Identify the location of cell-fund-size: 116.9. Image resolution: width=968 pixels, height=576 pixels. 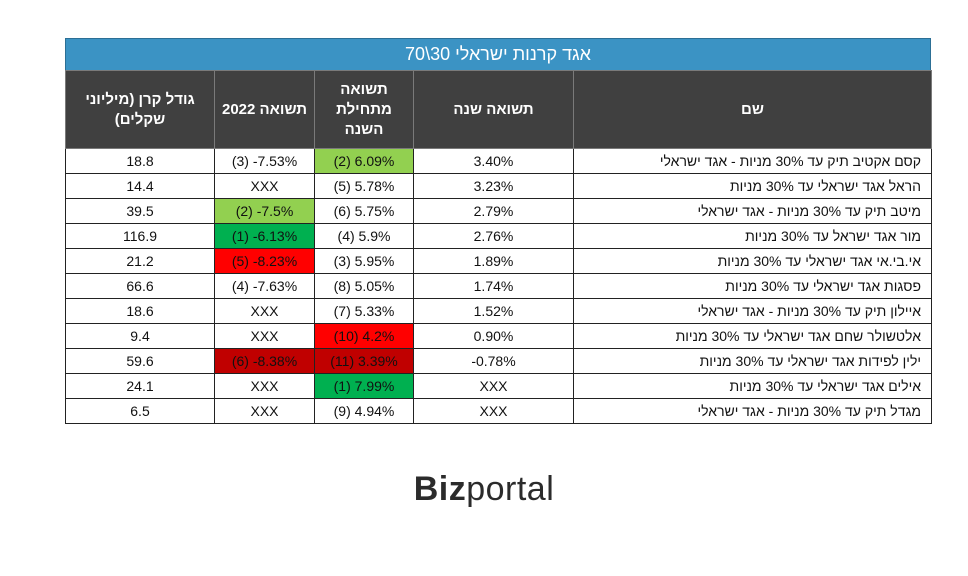
(140, 236).